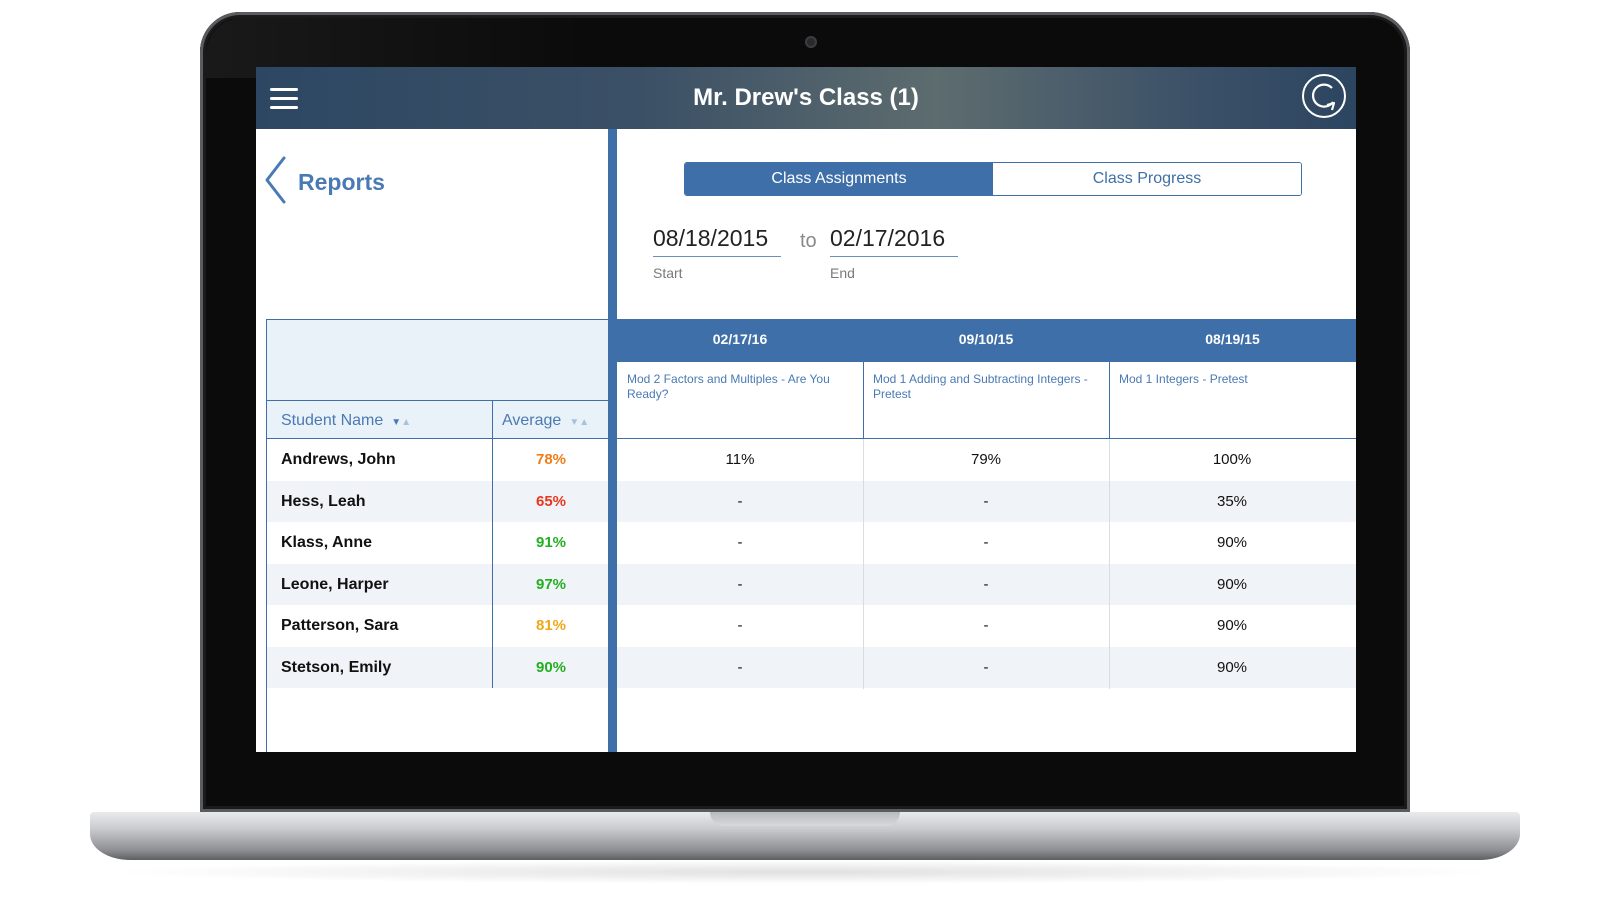 This screenshot has width=1600, height=900. Describe the element at coordinates (842, 273) in the screenshot. I see `end-date-caption: End` at that location.